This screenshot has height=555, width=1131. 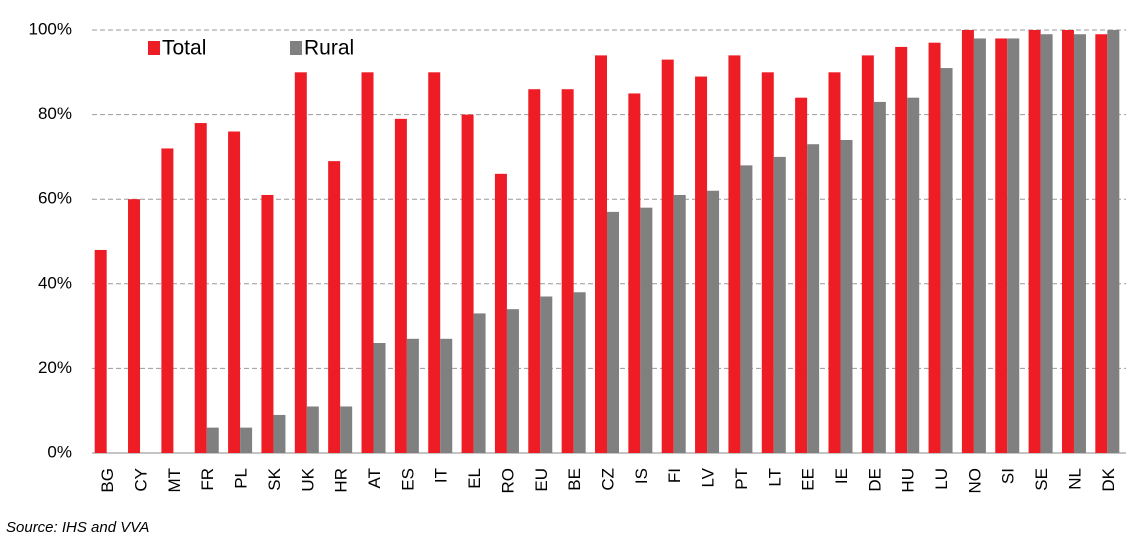 What do you see at coordinates (541, 480) in the screenshot?
I see `x-tick-label: EU` at bounding box center [541, 480].